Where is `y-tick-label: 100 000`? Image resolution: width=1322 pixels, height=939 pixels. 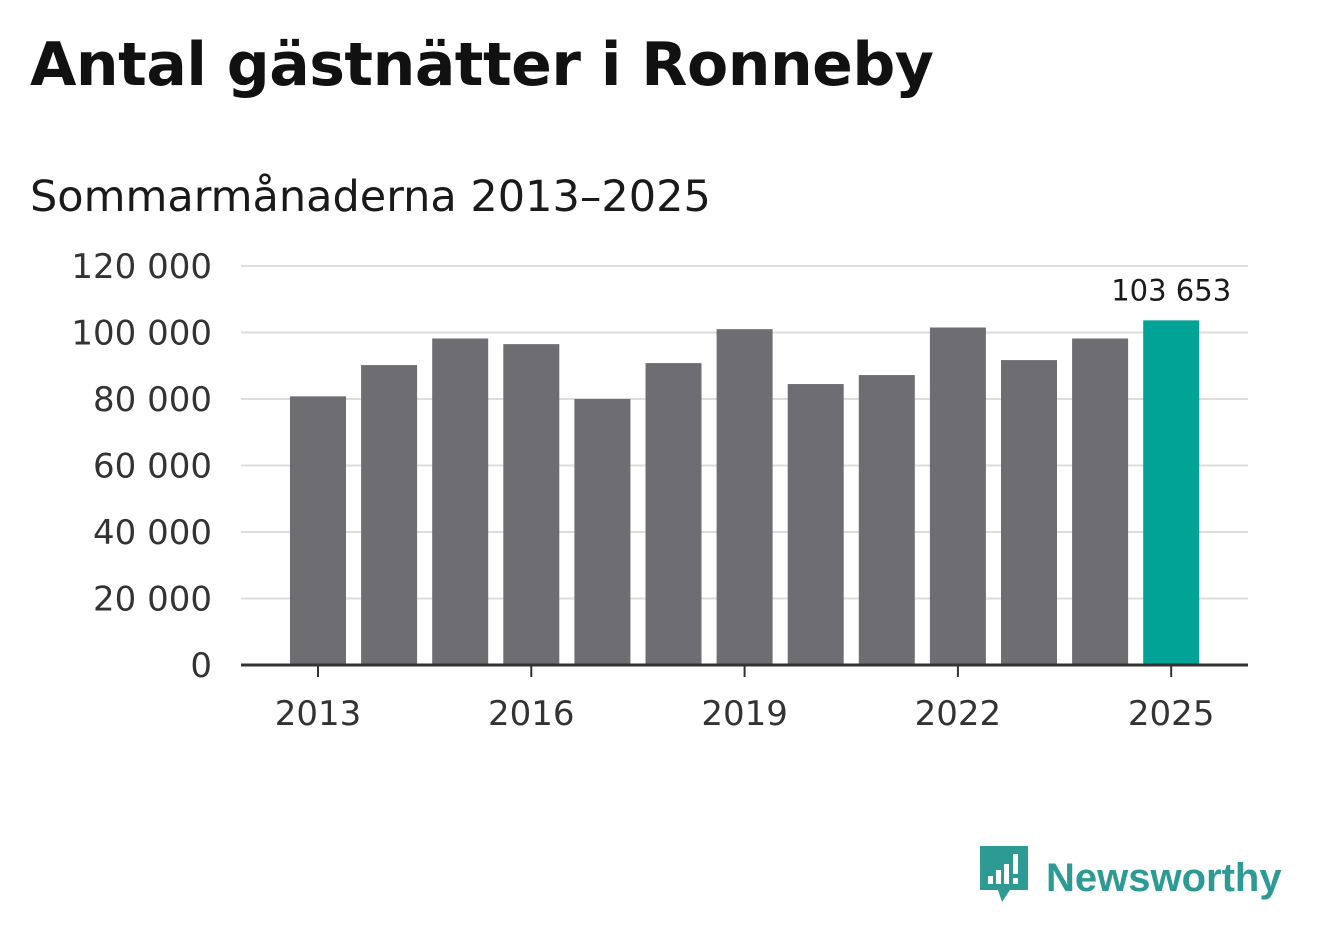
y-tick-label: 100 000 is located at coordinates (141, 334).